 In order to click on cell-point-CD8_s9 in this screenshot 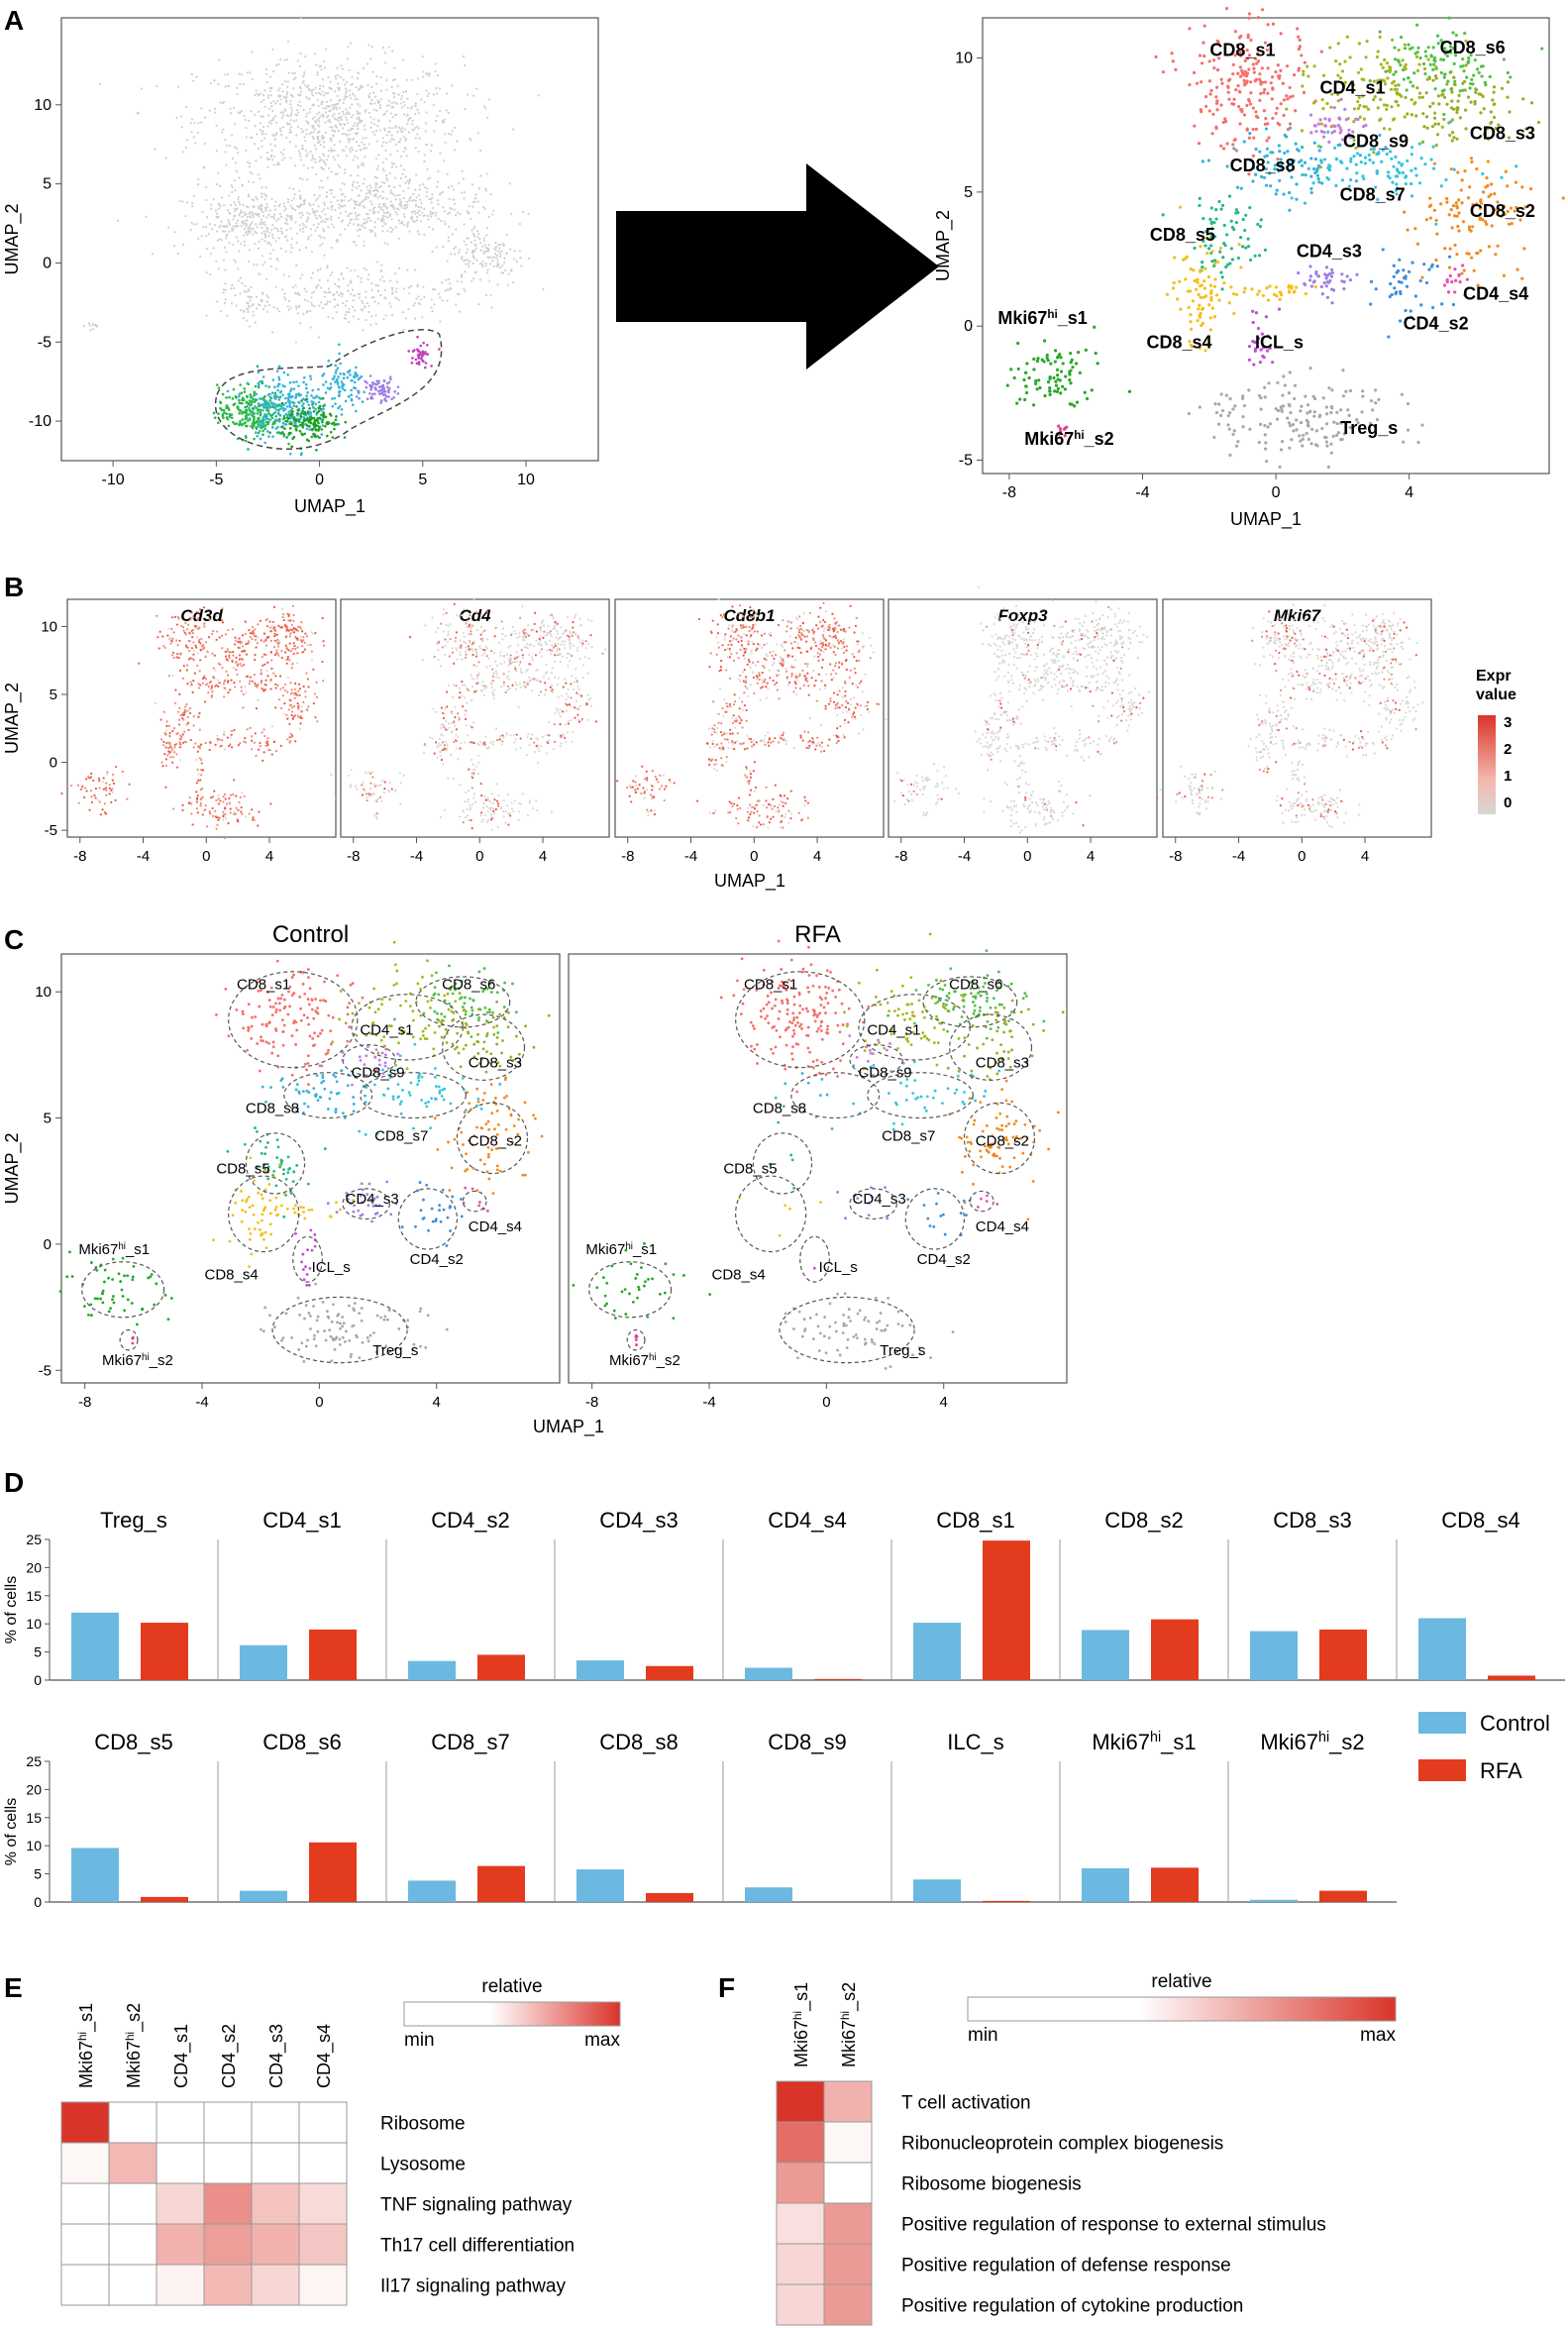, I will do `click(1334, 131)`.